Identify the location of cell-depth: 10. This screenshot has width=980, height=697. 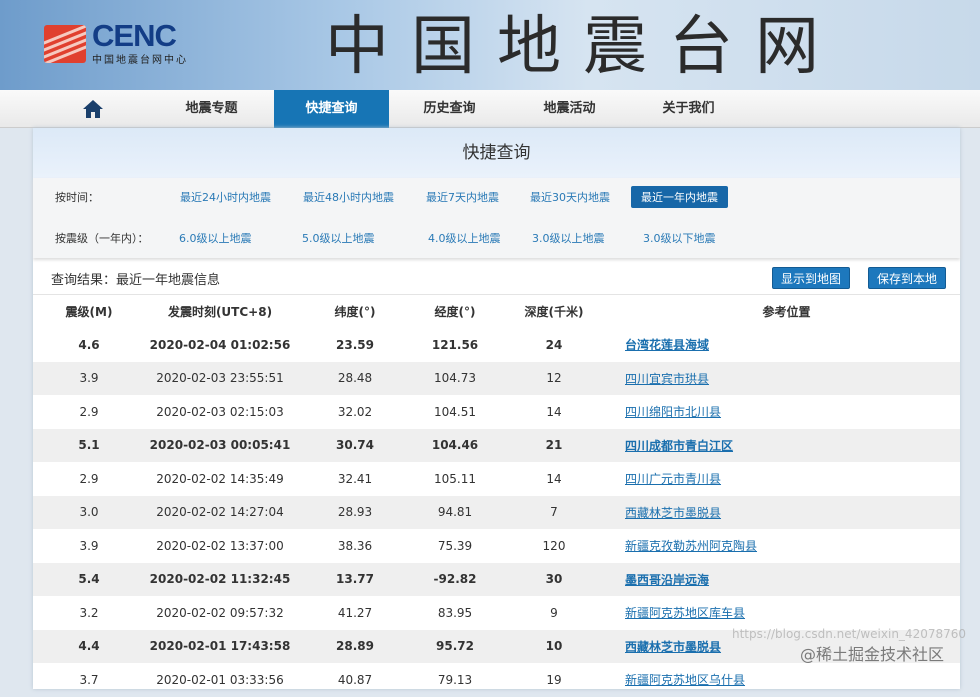
(554, 646).